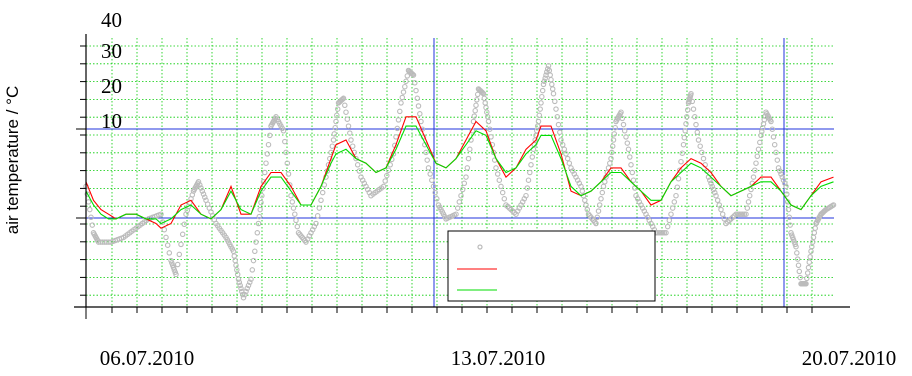  I want to click on x-tick-label: 20.07.2010, so click(849, 358).